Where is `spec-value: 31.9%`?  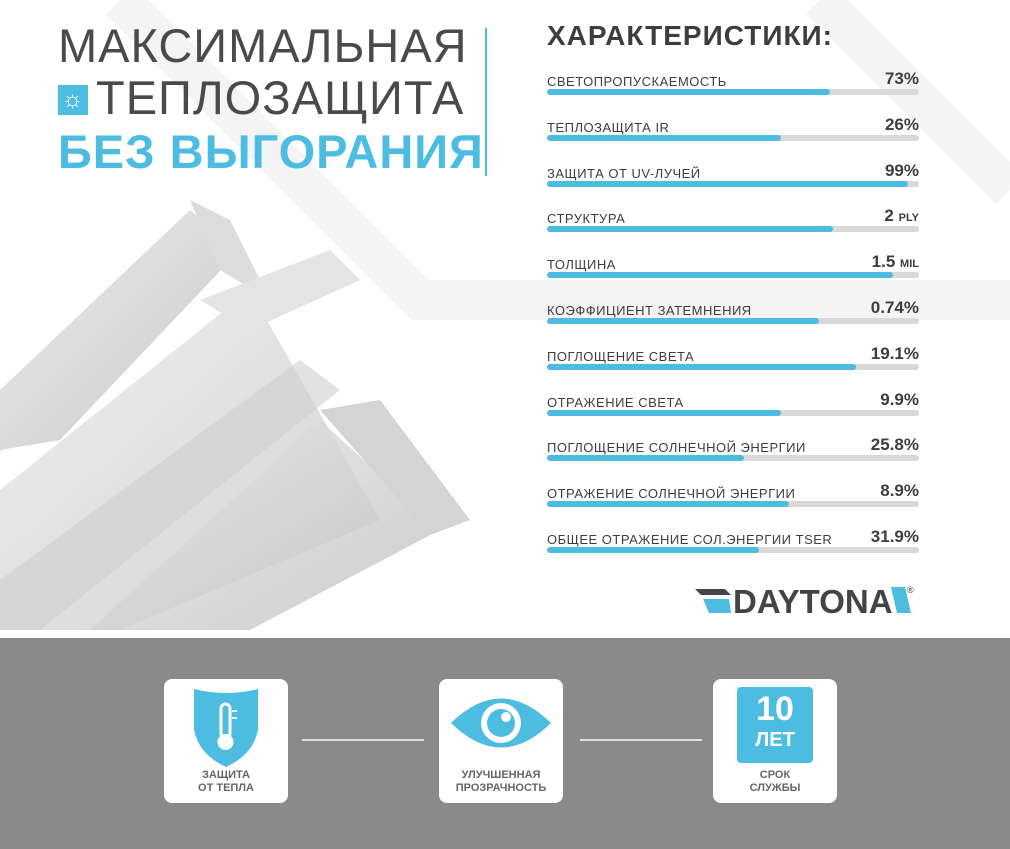
spec-value: 31.9% is located at coordinates (895, 537).